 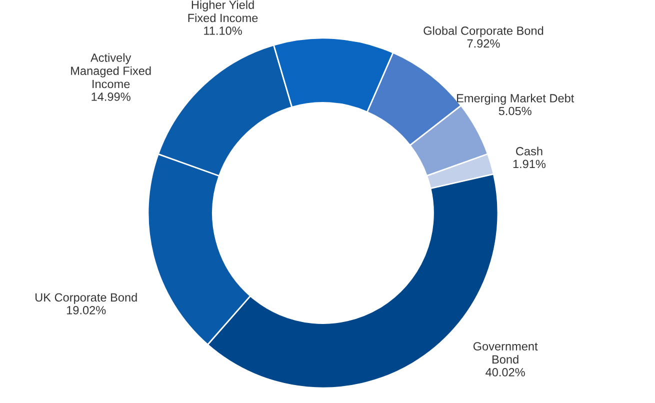 What do you see at coordinates (86, 298) in the screenshot?
I see `slice-label: UK Corporate Bond` at bounding box center [86, 298].